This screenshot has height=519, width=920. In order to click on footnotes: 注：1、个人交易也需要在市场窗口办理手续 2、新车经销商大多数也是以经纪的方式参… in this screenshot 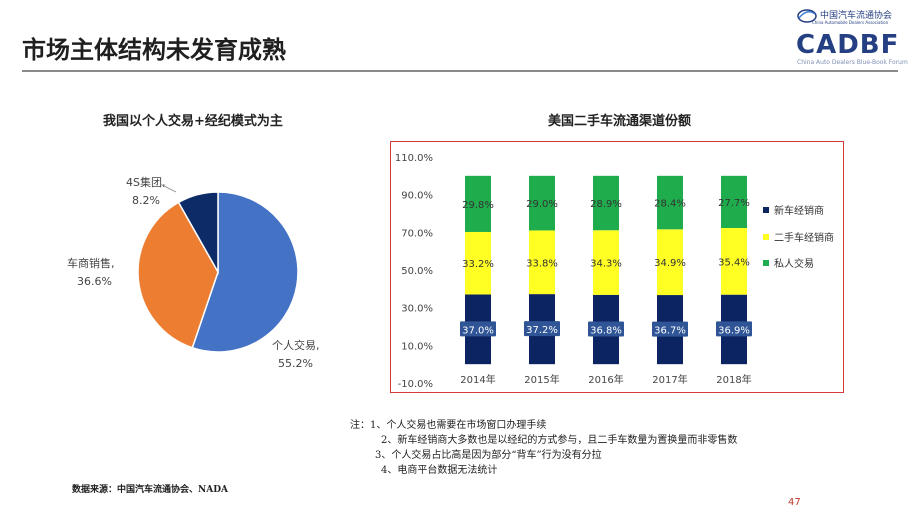, I will do `click(543, 448)`.